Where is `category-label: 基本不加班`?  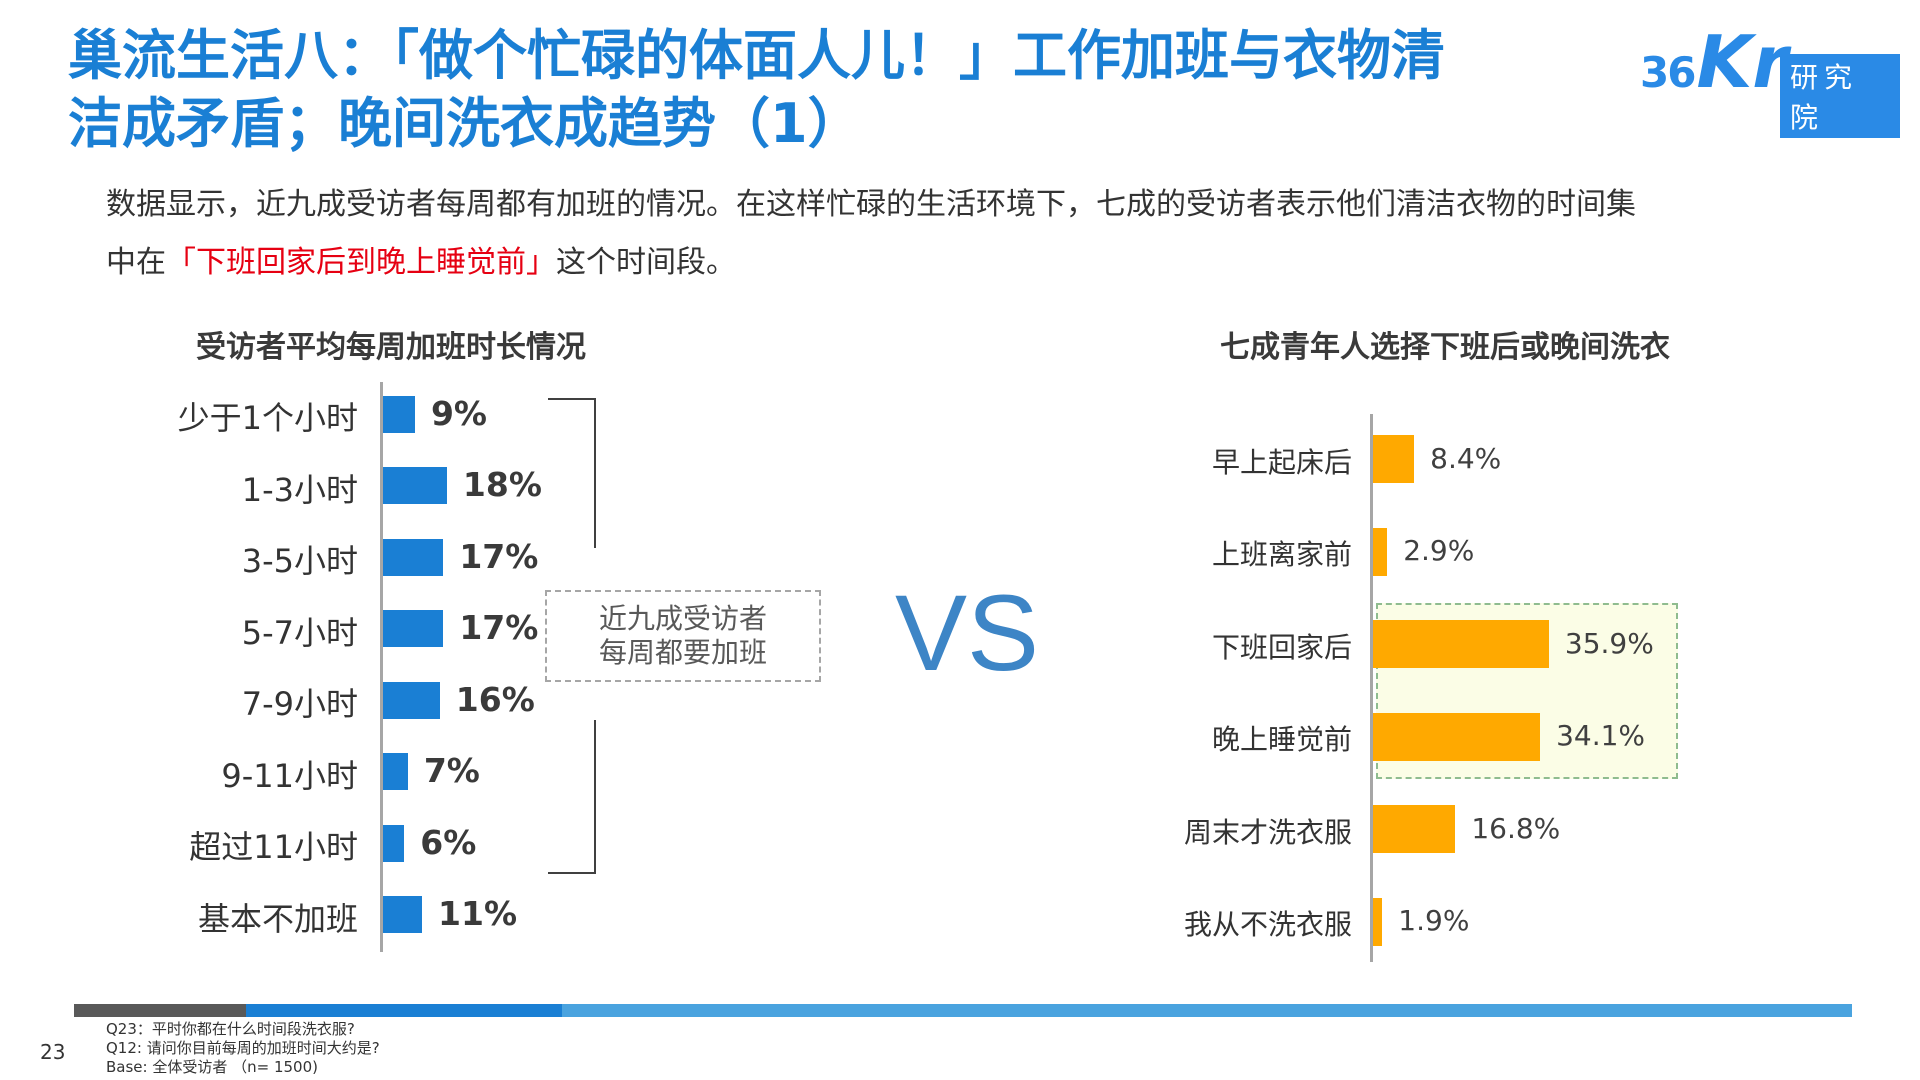
category-label: 基本不加班 is located at coordinates (277, 918).